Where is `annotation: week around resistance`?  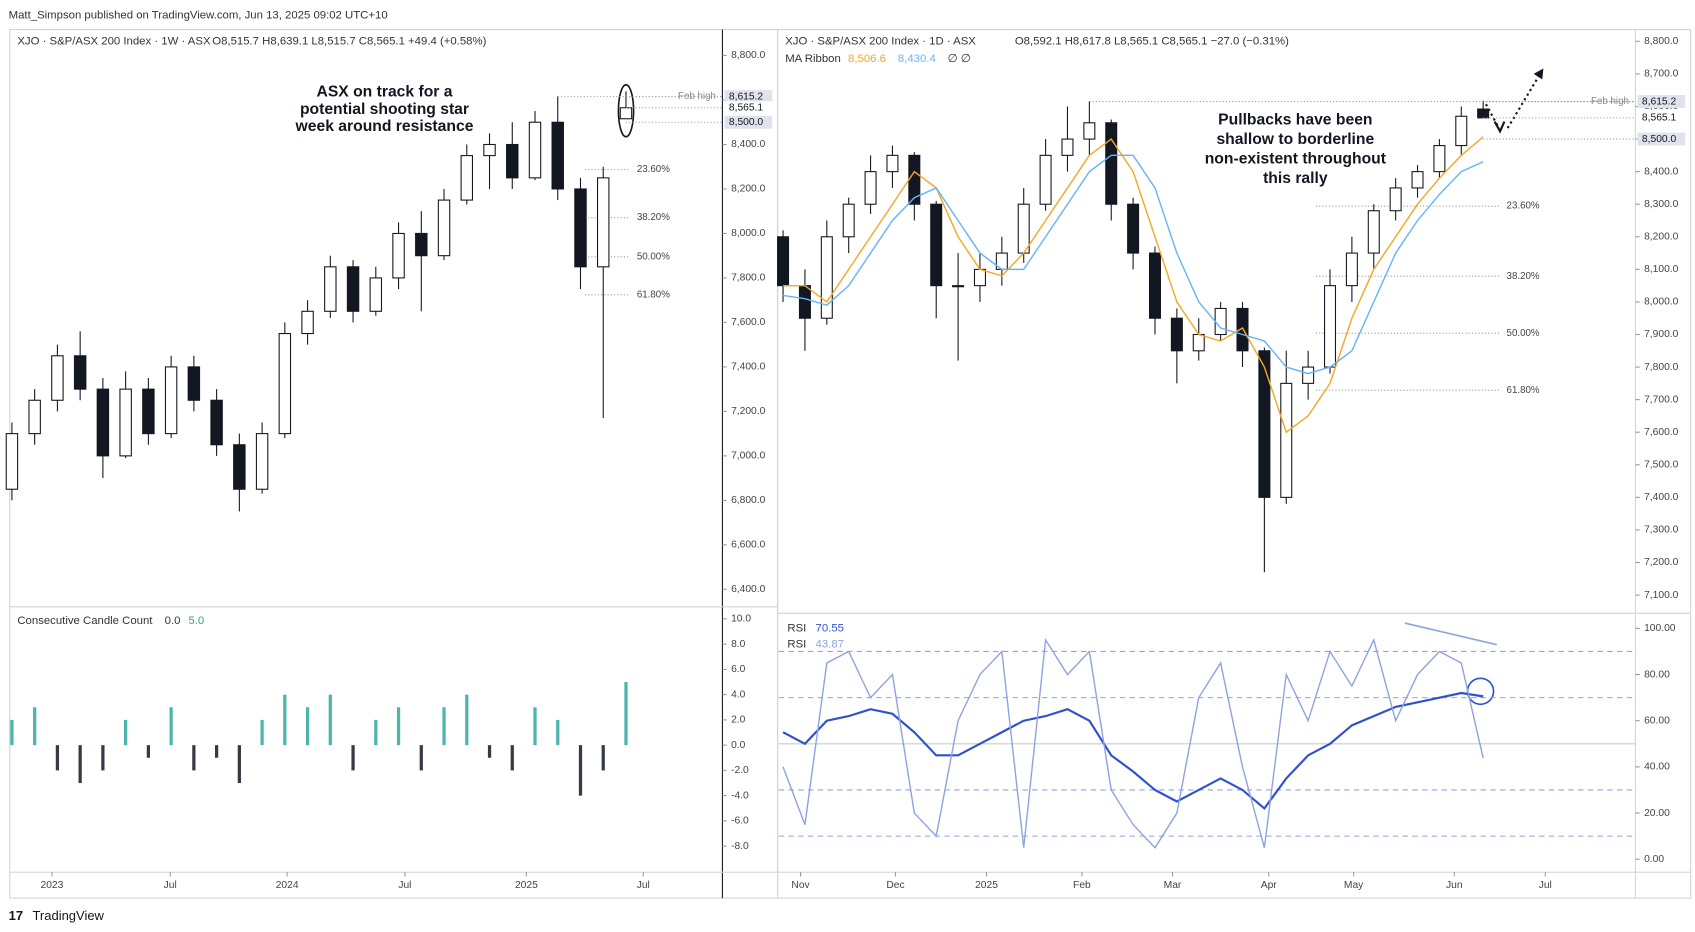
annotation: week around resistance is located at coordinates (384, 126).